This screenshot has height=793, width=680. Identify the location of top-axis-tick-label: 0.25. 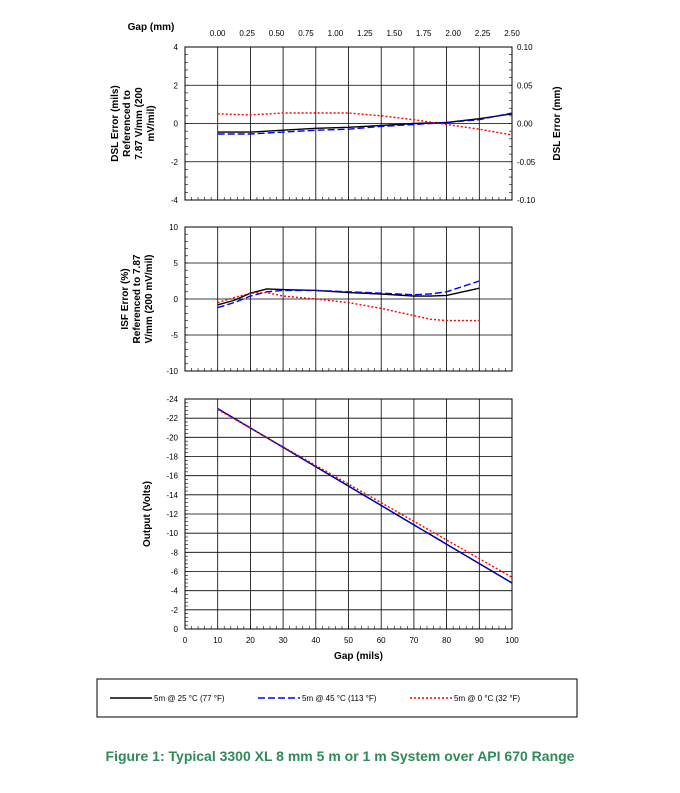
(247, 33).